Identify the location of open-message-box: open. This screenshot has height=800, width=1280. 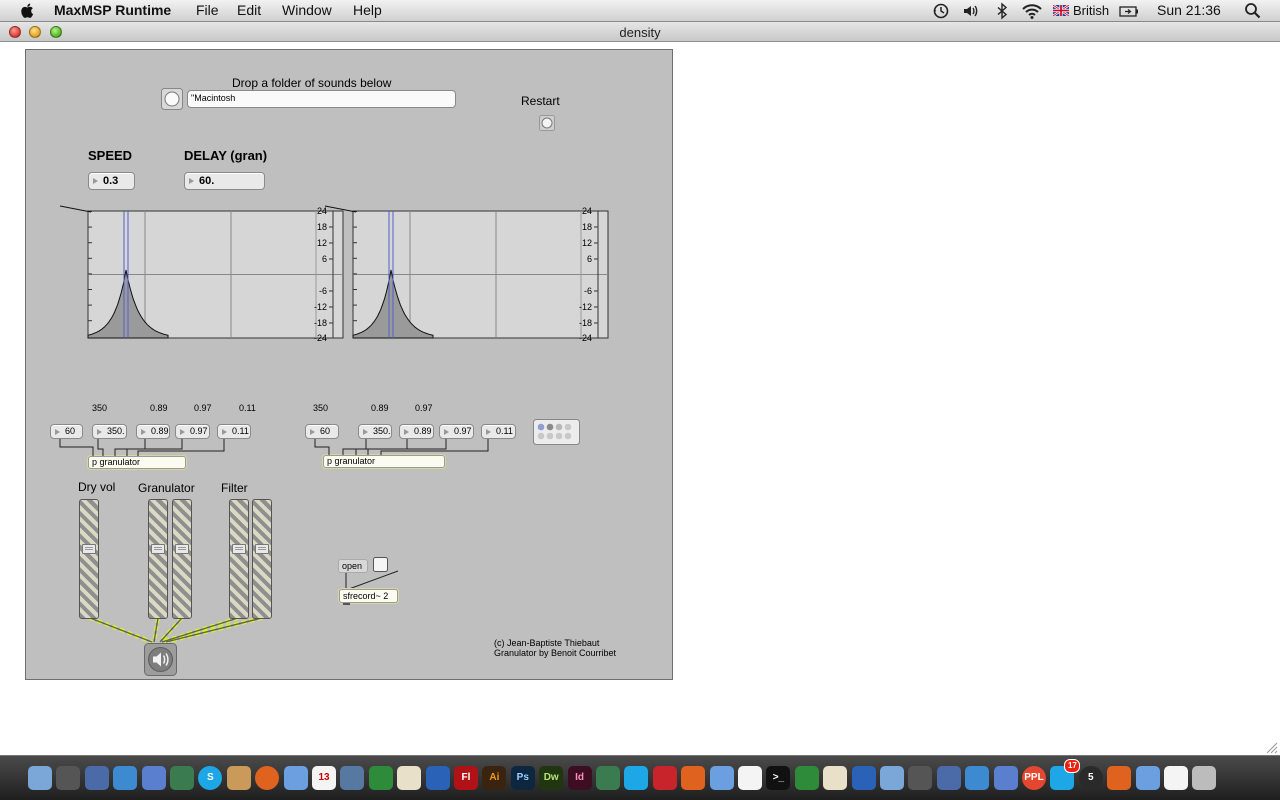
(353, 566).